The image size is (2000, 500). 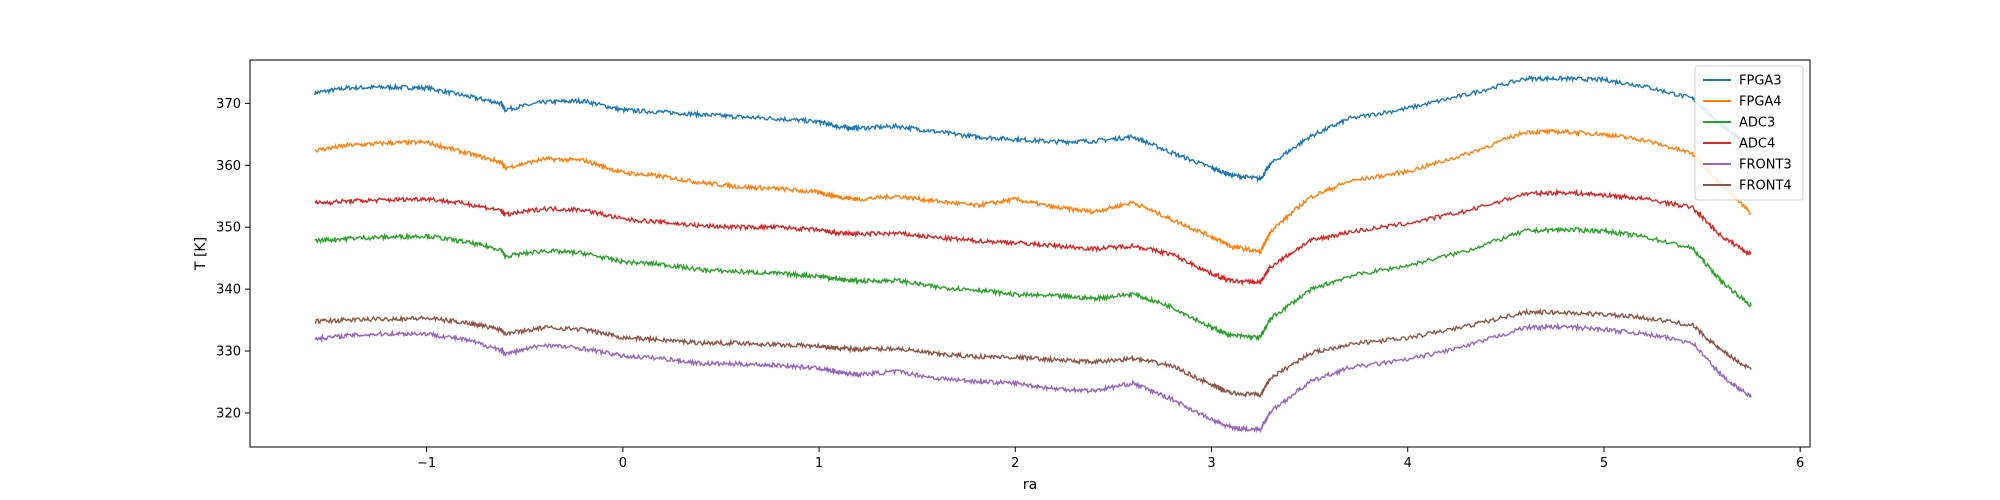 I want to click on x-tick-label: 5, so click(x=1604, y=463).